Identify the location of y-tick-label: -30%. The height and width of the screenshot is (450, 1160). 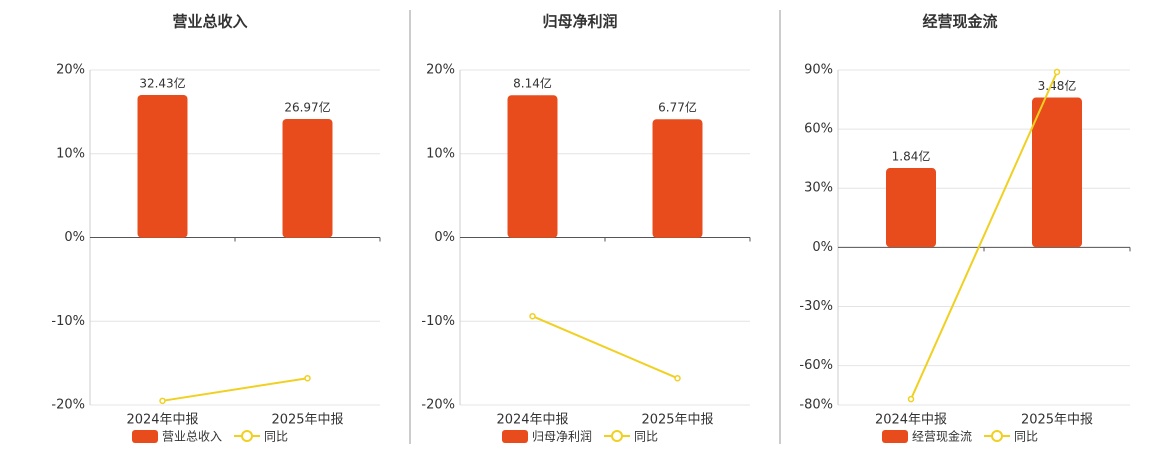
(816, 306).